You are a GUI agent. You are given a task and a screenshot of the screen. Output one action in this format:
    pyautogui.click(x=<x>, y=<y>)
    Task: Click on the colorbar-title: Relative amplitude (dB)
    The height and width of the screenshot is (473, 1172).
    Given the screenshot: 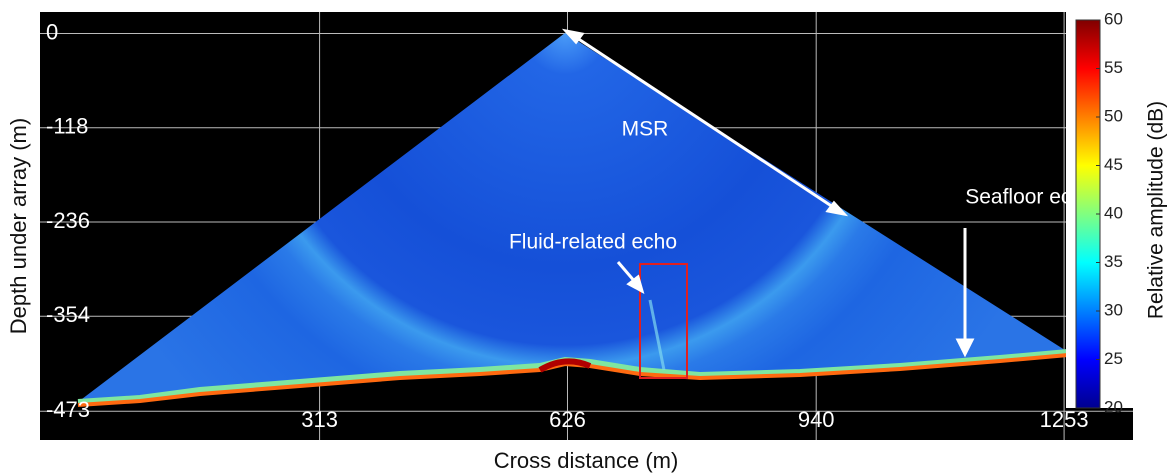 What is the action you would take?
    pyautogui.click(x=1156, y=210)
    